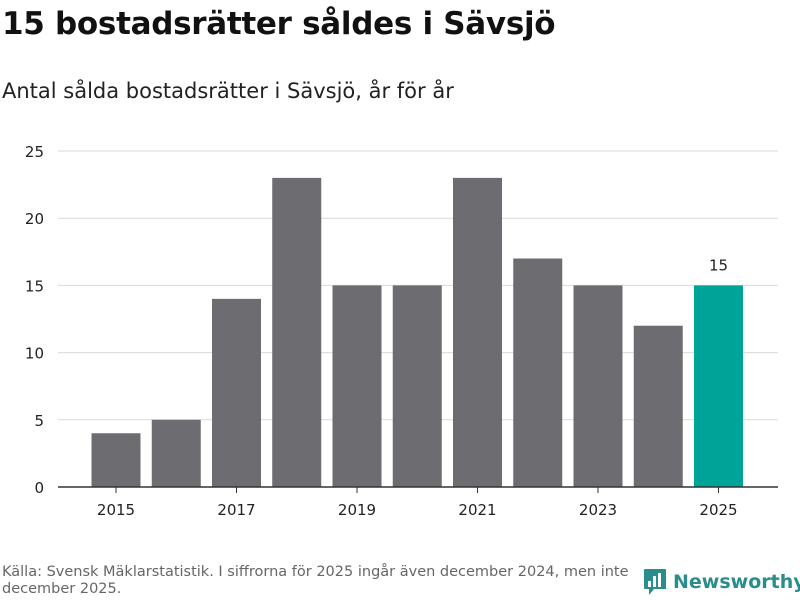  What do you see at coordinates (598, 386) in the screenshot?
I see `bar-2023` at bounding box center [598, 386].